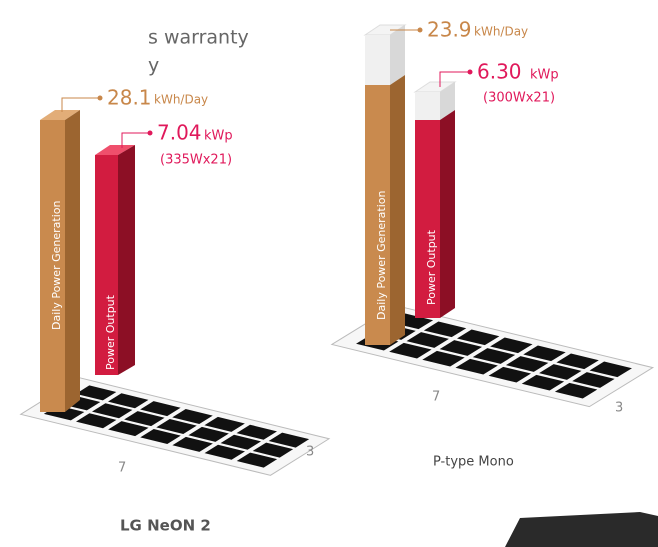 Image resolution: width=658 pixels, height=547 pixels. What do you see at coordinates (473, 462) in the screenshot?
I see `caption: P-type Mono` at bounding box center [473, 462].